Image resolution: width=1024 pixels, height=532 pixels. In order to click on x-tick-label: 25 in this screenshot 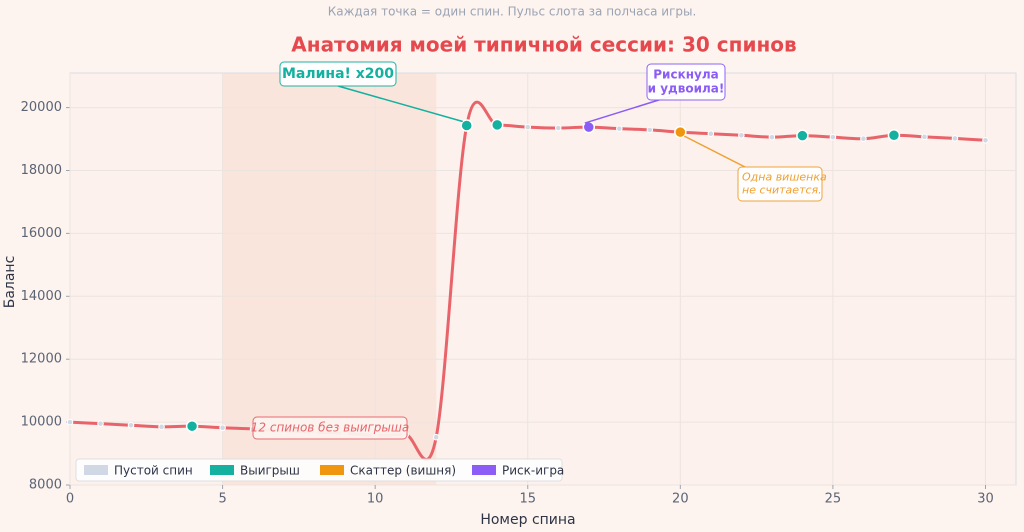, I will do `click(833, 499)`.